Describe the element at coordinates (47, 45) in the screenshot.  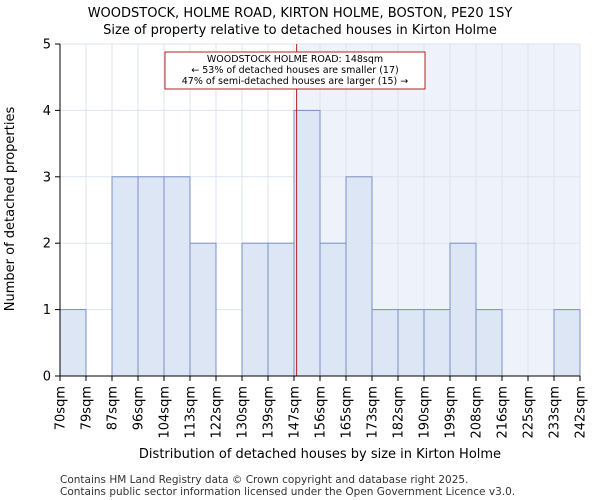
I see `y-tick-label: 5` at that location.